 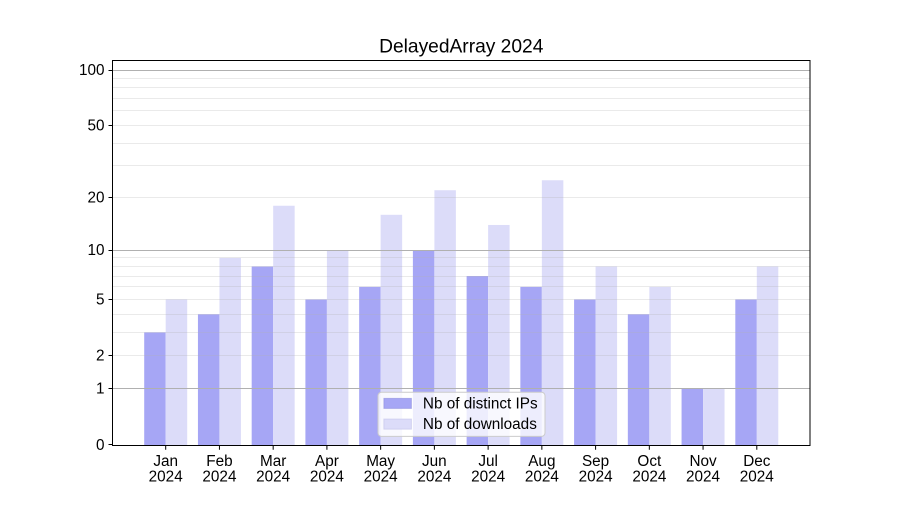 What do you see at coordinates (757, 461) in the screenshot?
I see `svg-text: Dec` at bounding box center [757, 461].